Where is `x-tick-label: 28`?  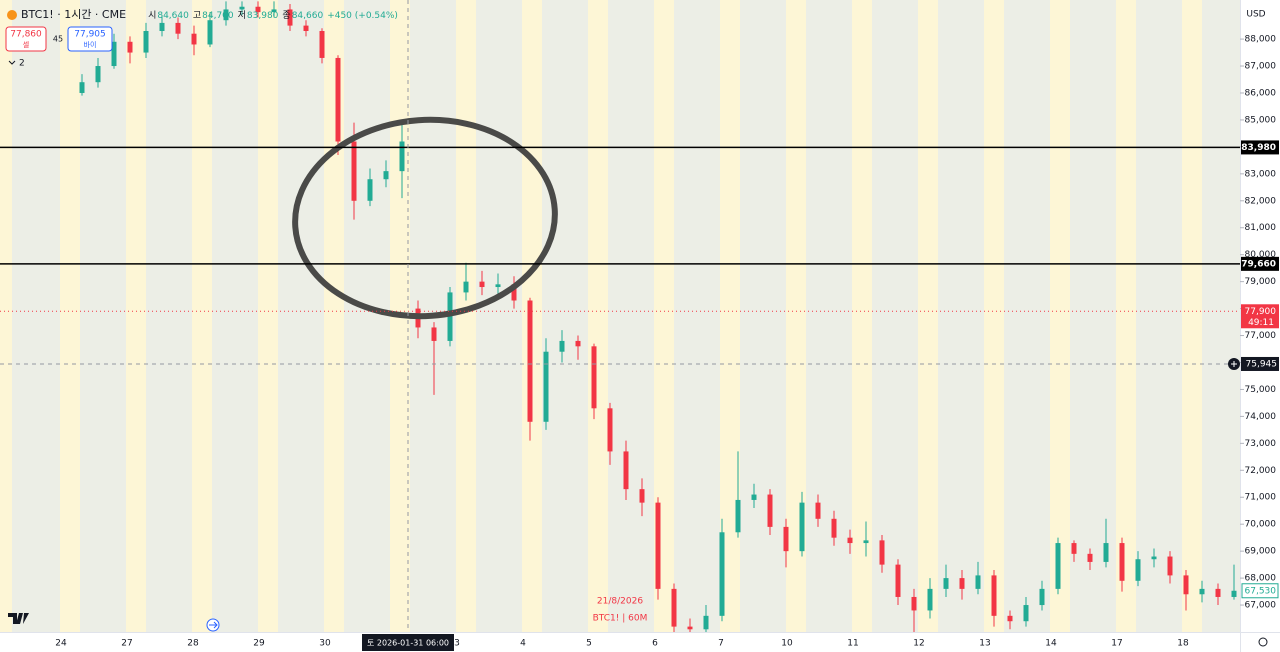 x-tick-label: 28 is located at coordinates (193, 644).